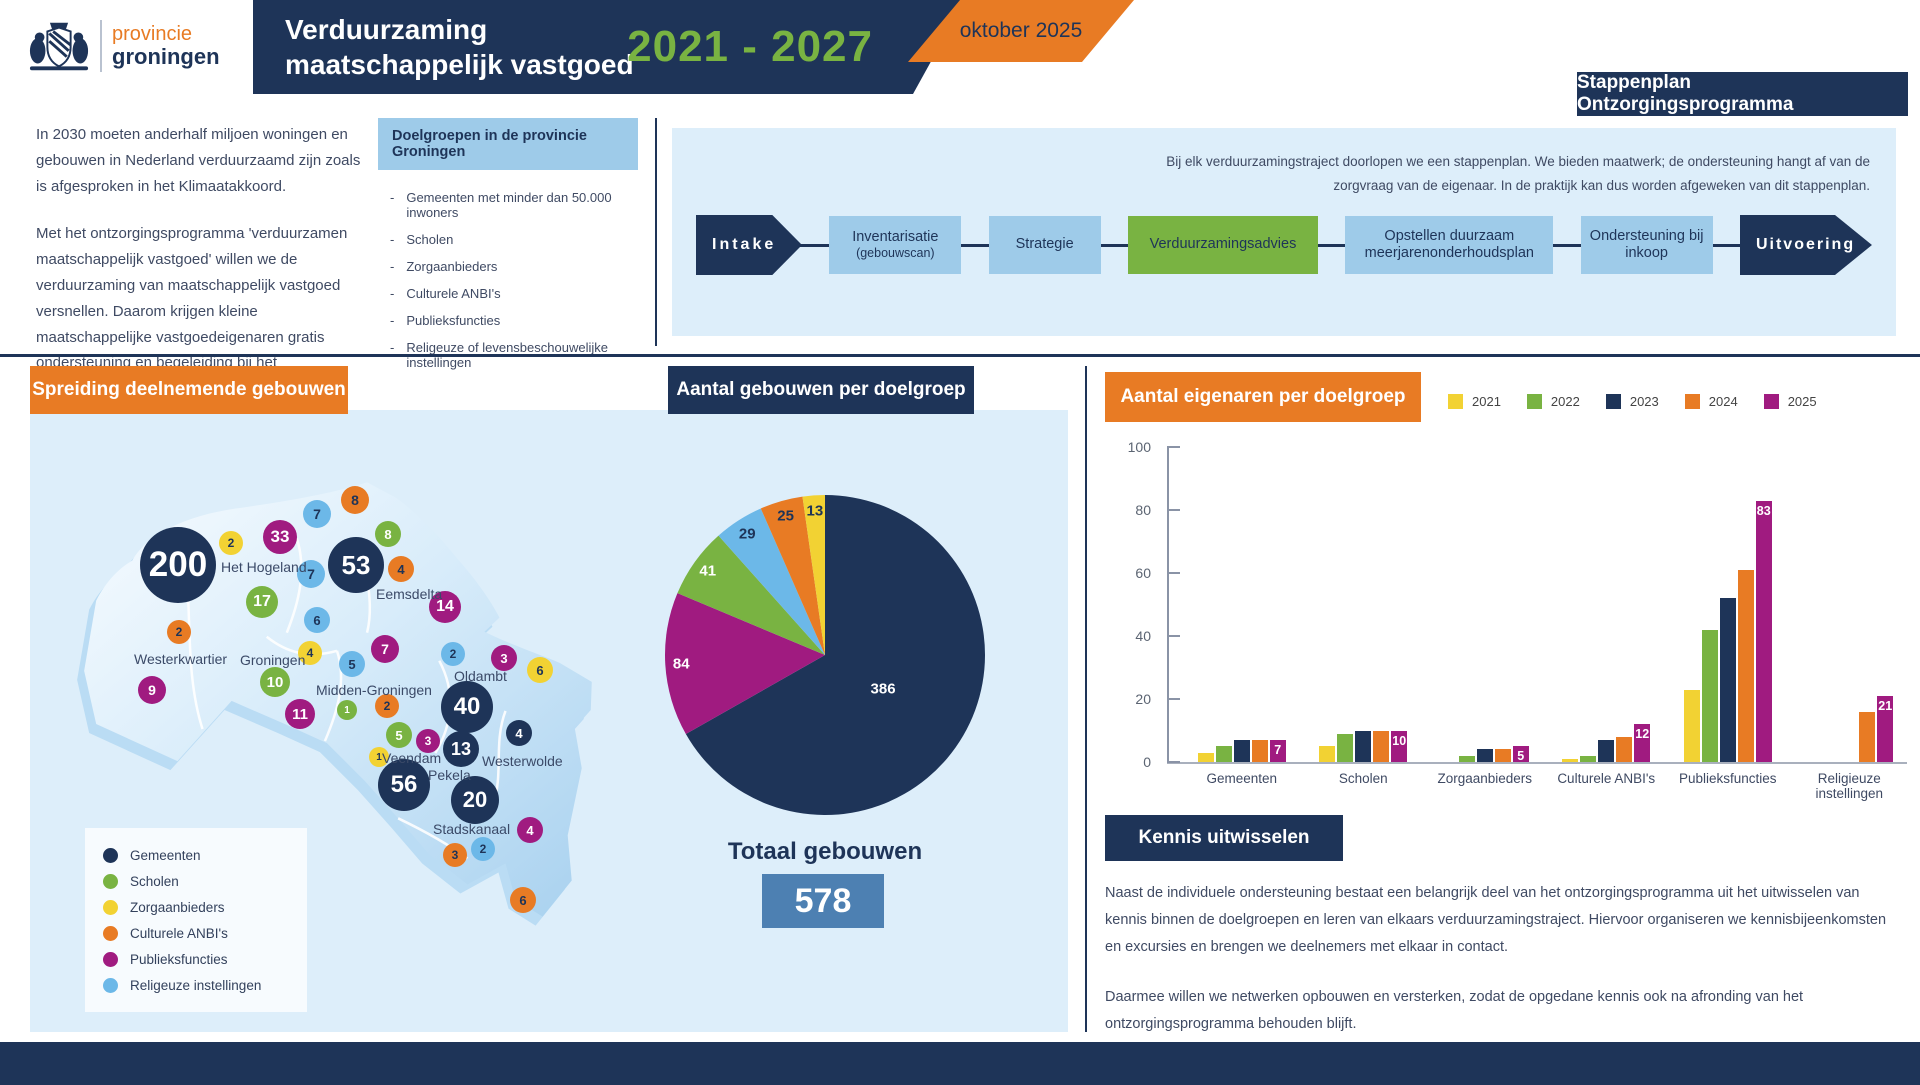 The height and width of the screenshot is (1085, 1920). What do you see at coordinates (1691, 725) in the screenshot?
I see `bar-2021` at bounding box center [1691, 725].